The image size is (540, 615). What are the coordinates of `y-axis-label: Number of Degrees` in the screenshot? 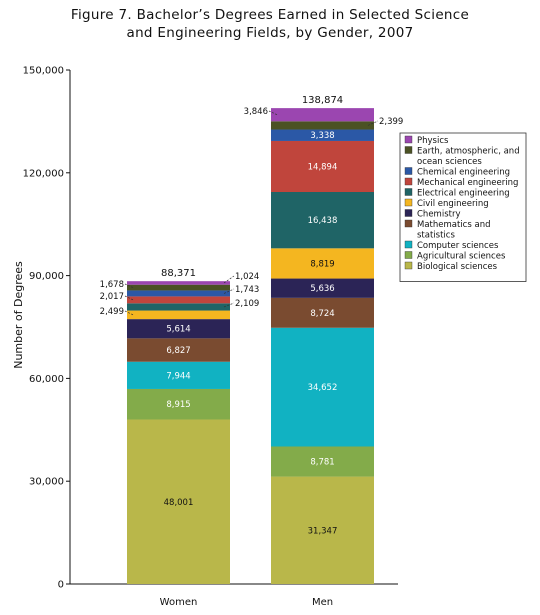 It's located at (18, 315).